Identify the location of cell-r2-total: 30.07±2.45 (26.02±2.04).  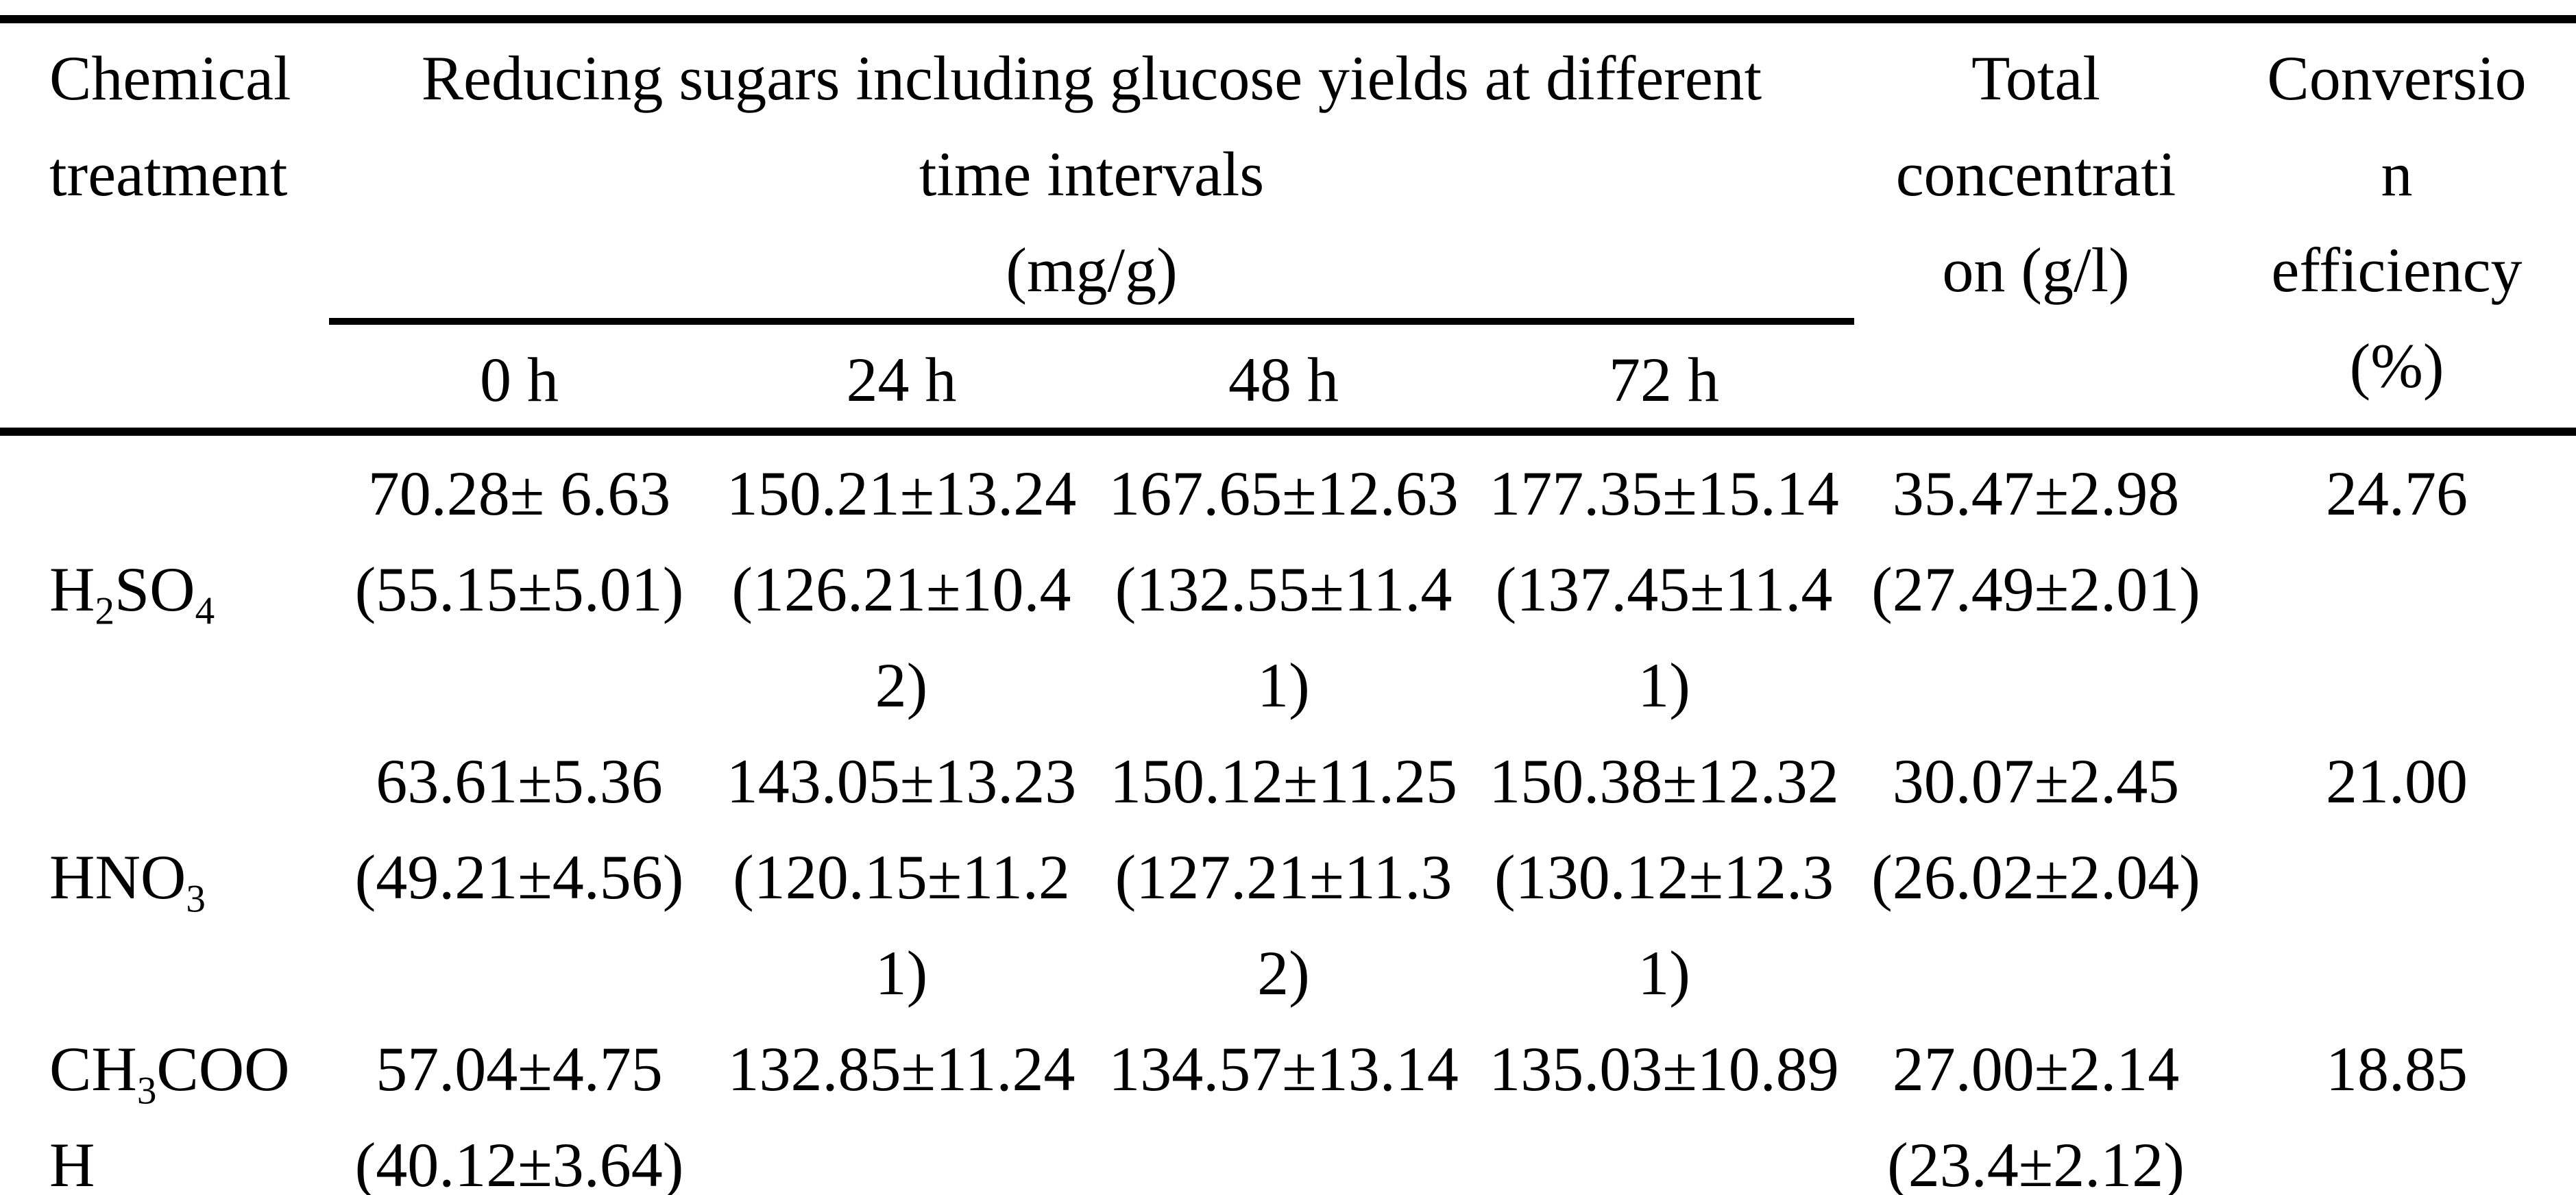
(2035, 877).